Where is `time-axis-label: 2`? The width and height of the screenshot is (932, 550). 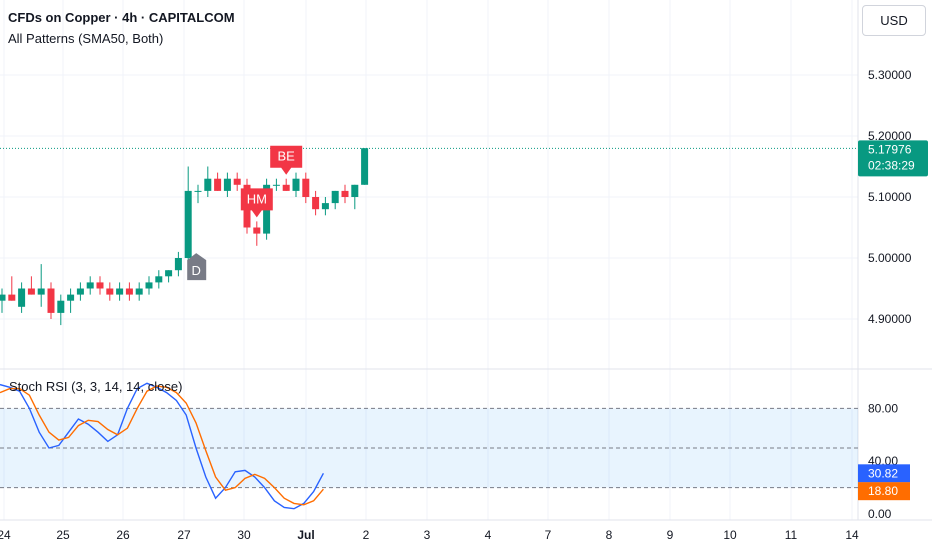
time-axis-label: 2 is located at coordinates (366, 535).